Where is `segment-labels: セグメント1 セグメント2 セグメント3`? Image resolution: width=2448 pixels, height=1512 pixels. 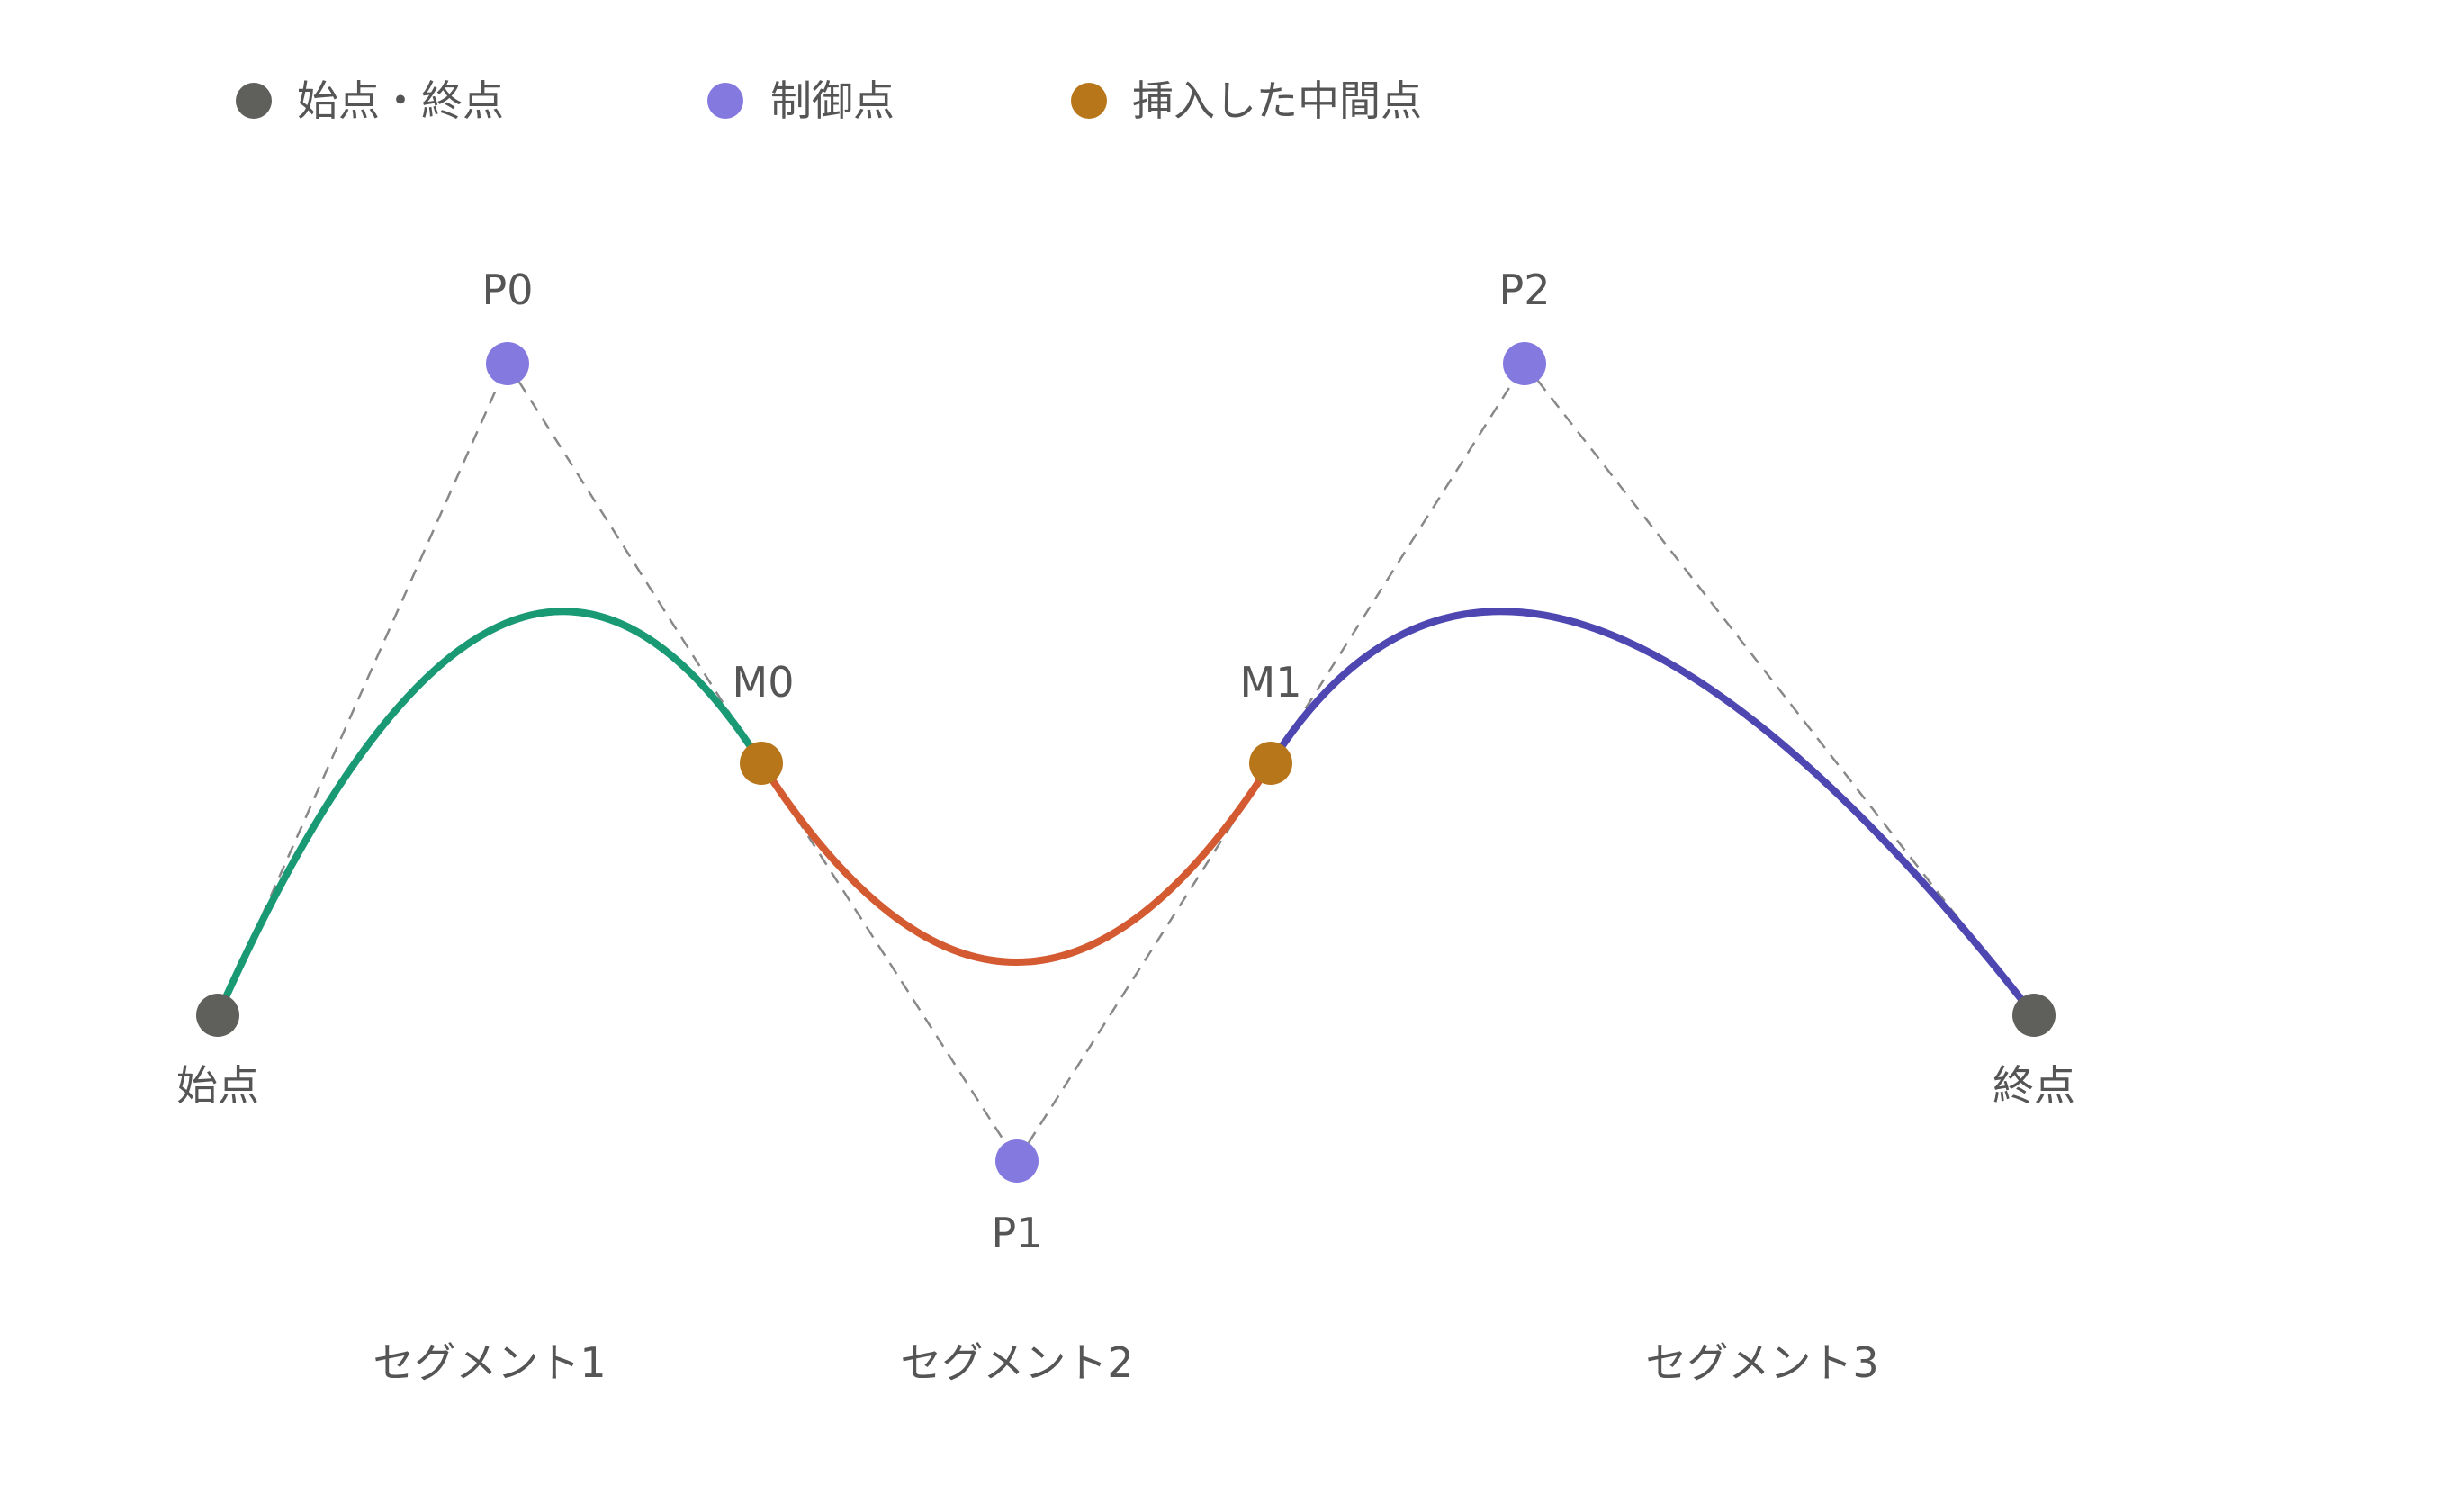
segment-labels: セグメント1 セグメント2 セグメント3 is located at coordinates (1126, 1362).